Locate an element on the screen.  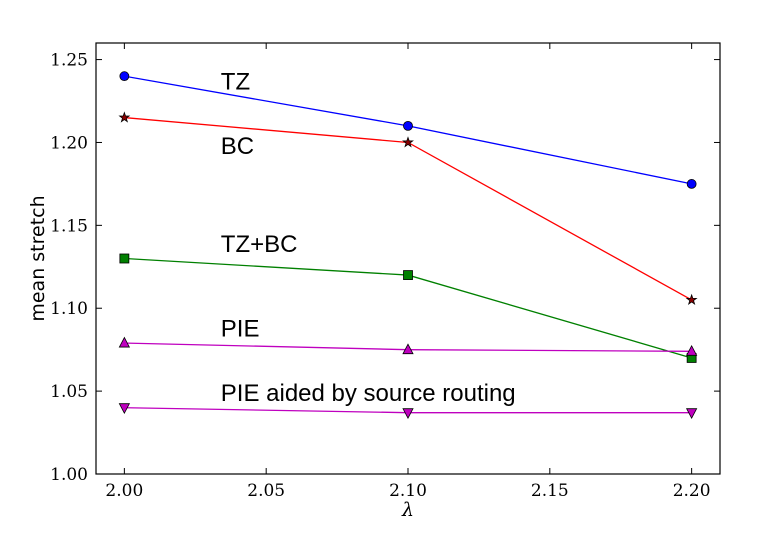
x-axis-label: λ is located at coordinates (407, 510).